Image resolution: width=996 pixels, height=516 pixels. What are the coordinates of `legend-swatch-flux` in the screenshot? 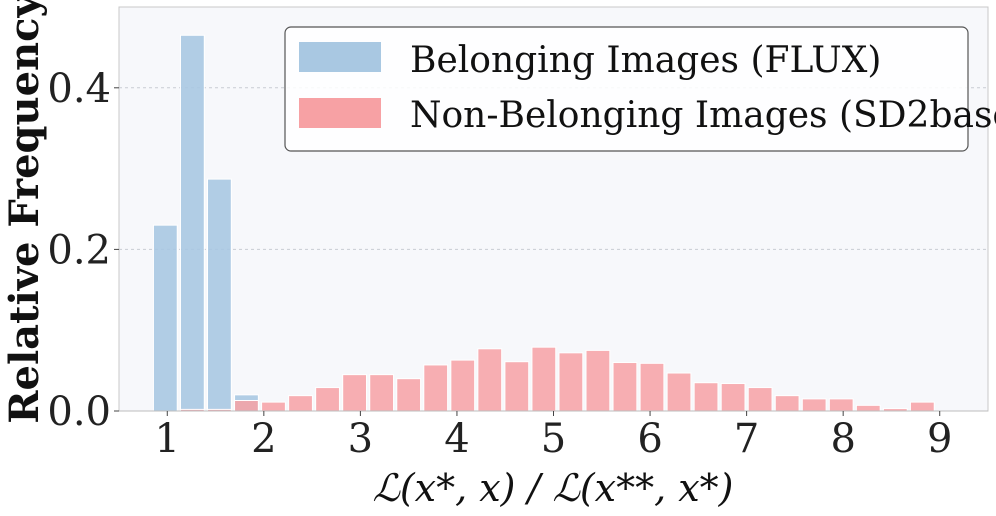 It's located at (340, 57).